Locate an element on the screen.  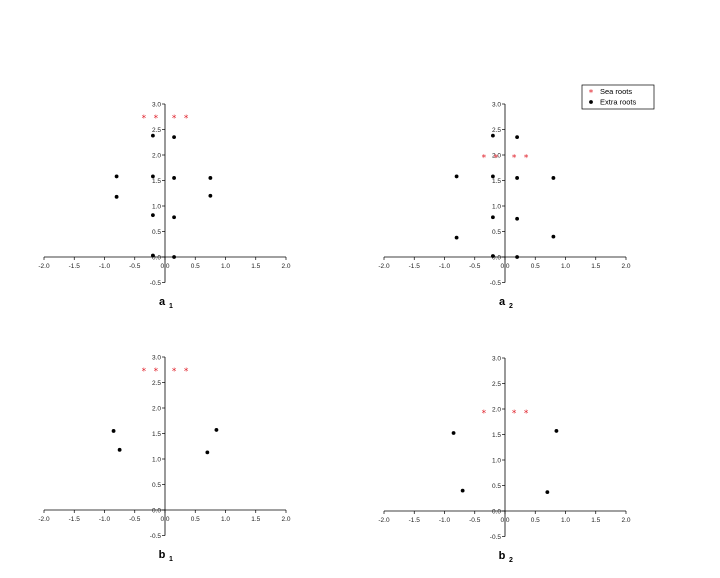
x-tick-label: 2.0 is located at coordinates (285, 519).